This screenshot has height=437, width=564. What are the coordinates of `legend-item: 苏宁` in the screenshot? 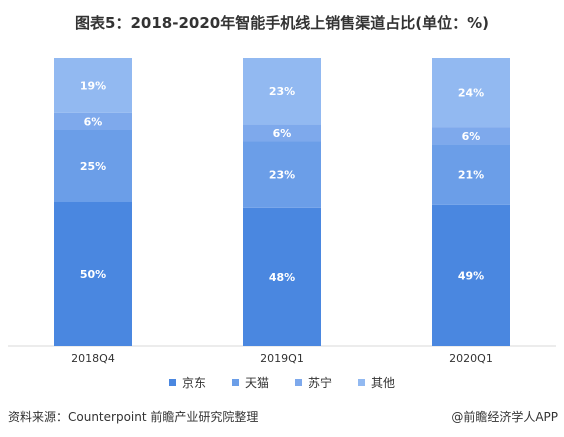 It's located at (313, 382).